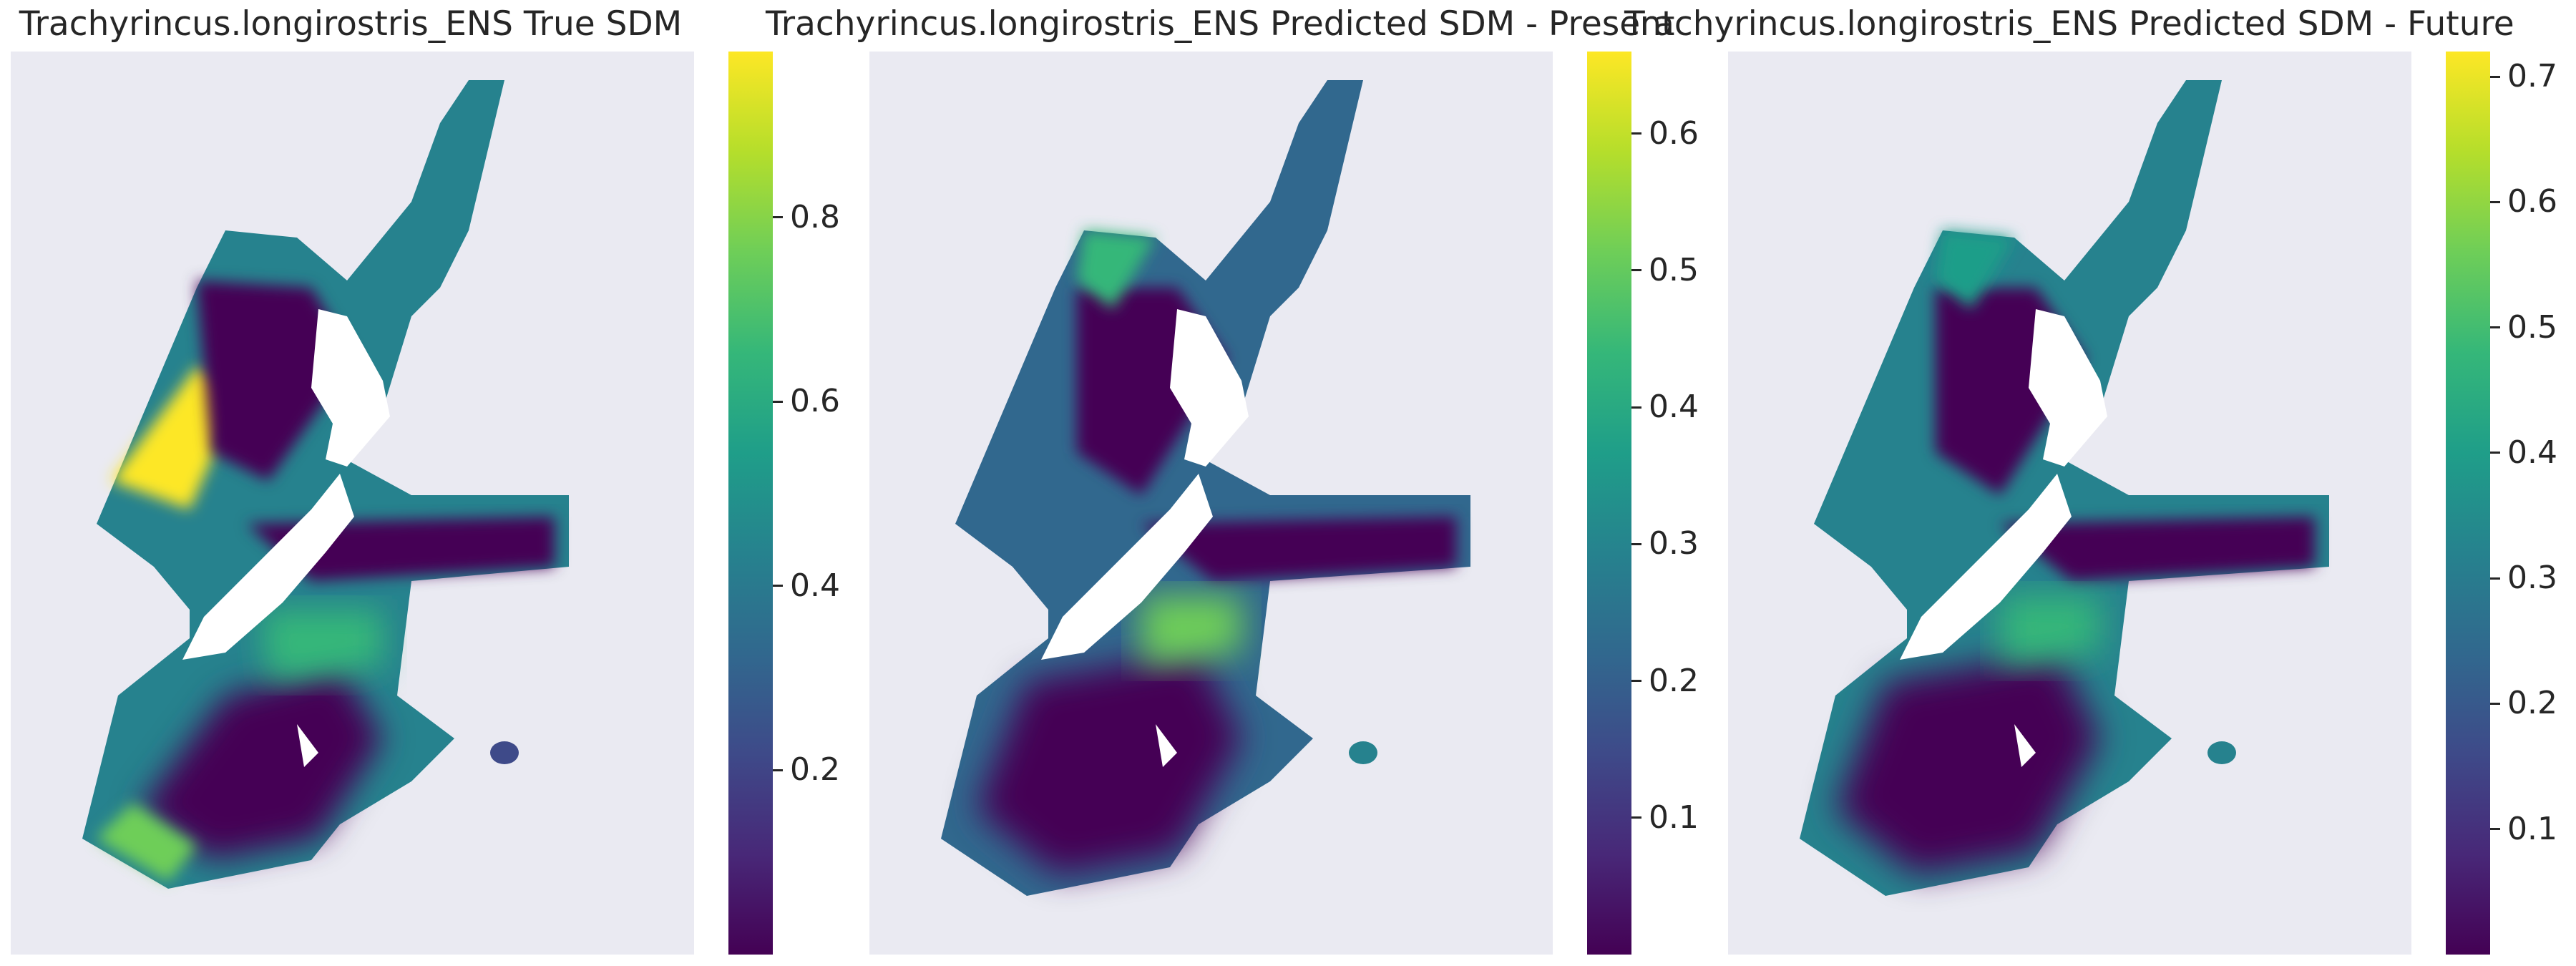  What do you see at coordinates (816, 503) in the screenshot?
I see `colorbar-ticks: 0.2 0.4 0.6 0.8` at bounding box center [816, 503].